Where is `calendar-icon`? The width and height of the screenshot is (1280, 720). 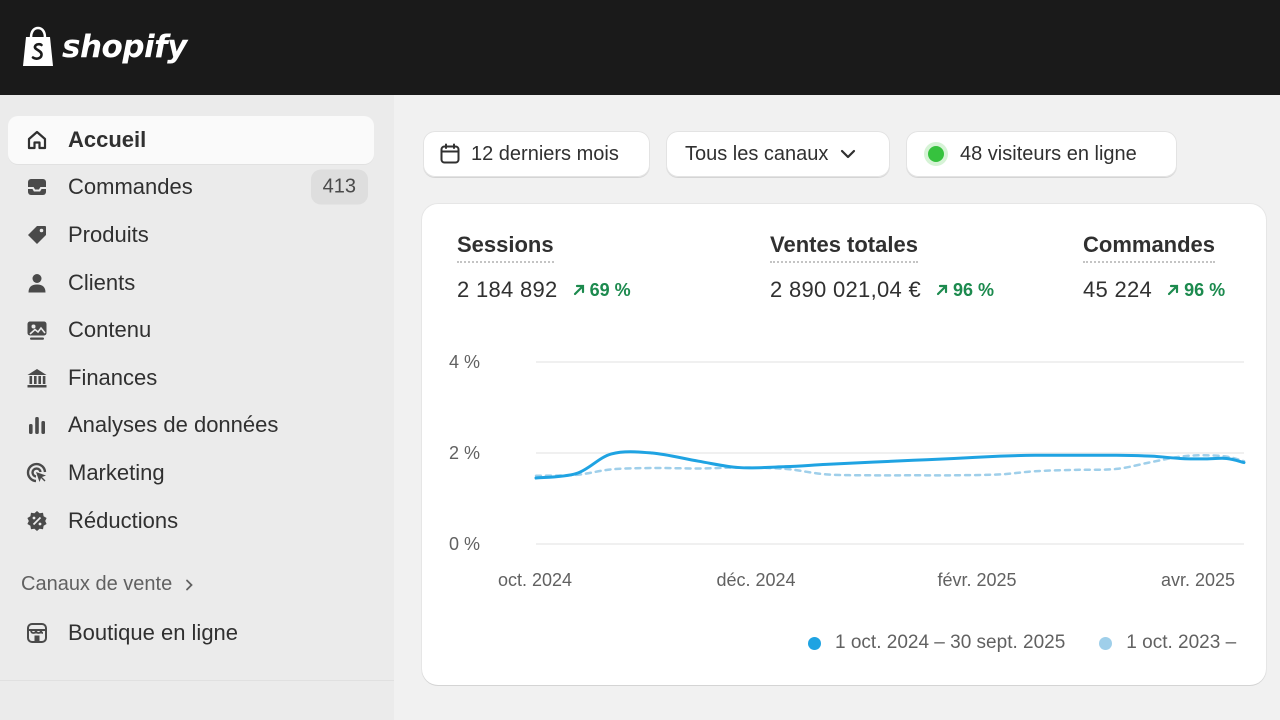 calendar-icon is located at coordinates (450, 153).